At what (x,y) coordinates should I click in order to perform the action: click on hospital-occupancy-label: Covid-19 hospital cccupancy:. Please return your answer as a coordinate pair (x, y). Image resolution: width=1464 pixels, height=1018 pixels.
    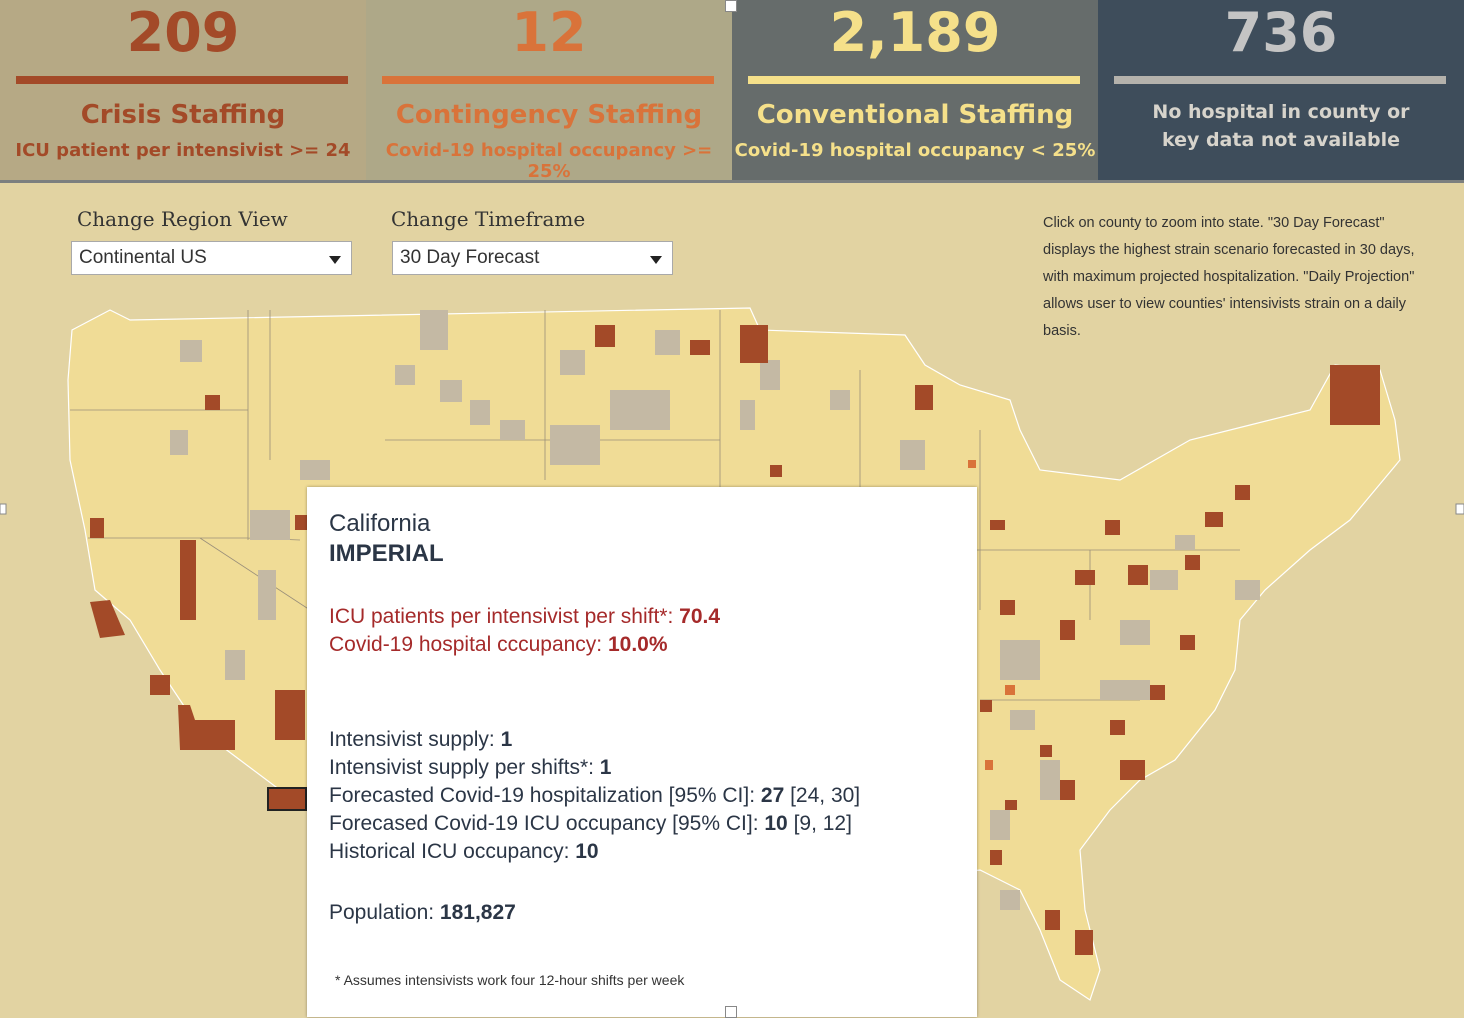
    Looking at the image, I should click on (468, 644).